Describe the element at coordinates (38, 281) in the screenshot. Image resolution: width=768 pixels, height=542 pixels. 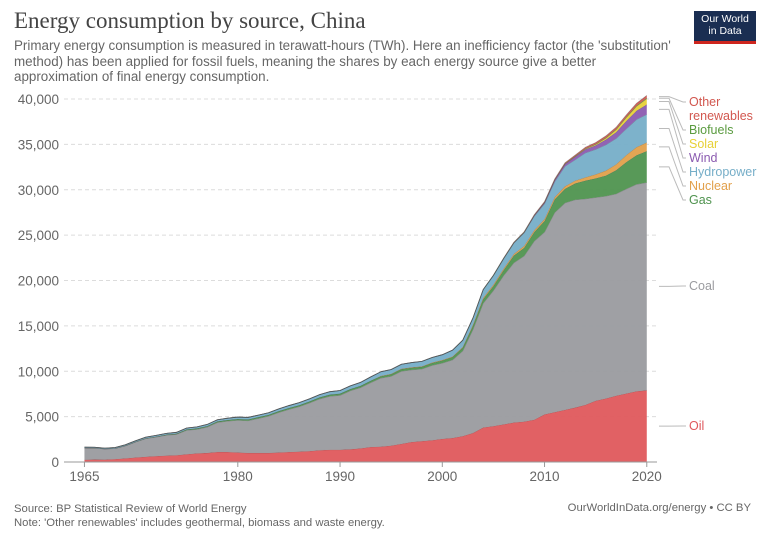
I see `y-tick-label: 20,000` at that location.